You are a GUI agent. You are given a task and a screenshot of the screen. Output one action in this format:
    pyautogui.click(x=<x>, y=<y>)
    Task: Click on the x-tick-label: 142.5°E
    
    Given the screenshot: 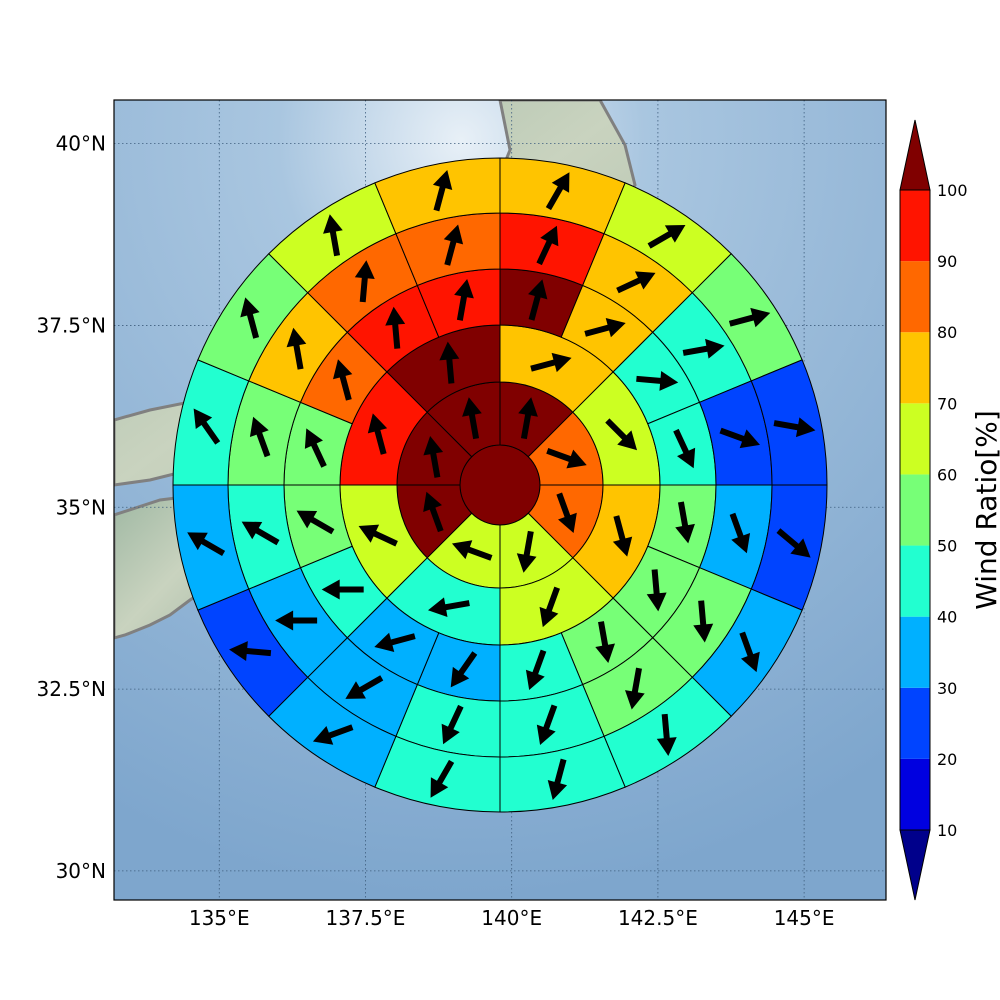 What is the action you would take?
    pyautogui.click(x=658, y=918)
    